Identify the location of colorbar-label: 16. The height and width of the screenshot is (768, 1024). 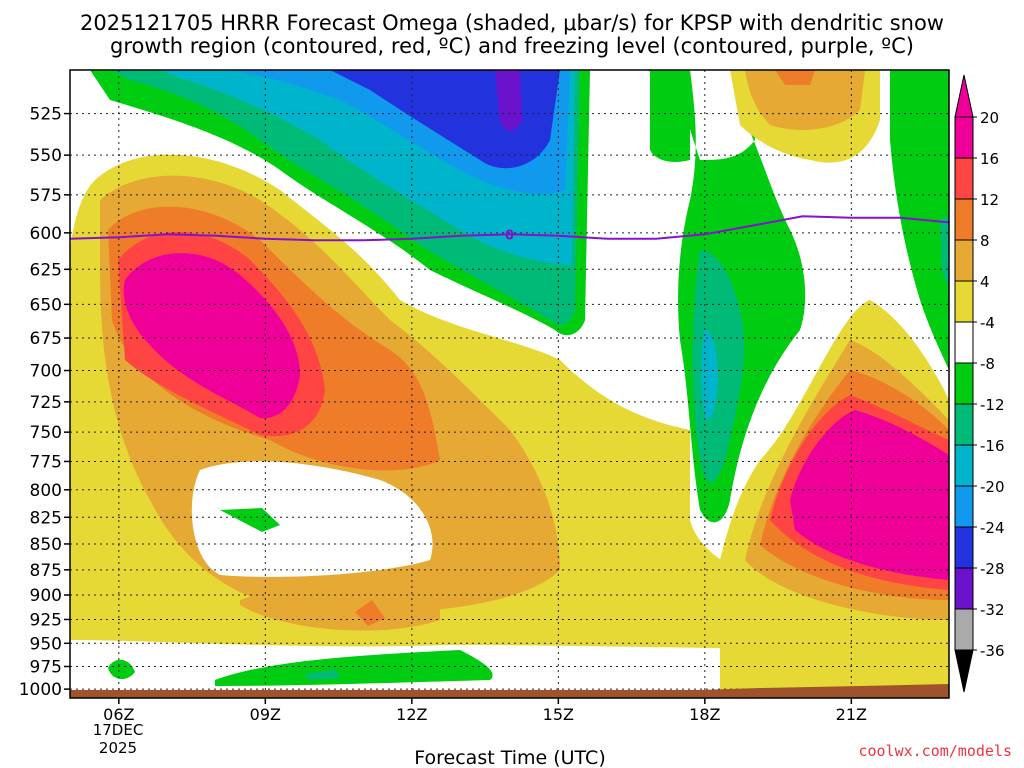
(989, 159).